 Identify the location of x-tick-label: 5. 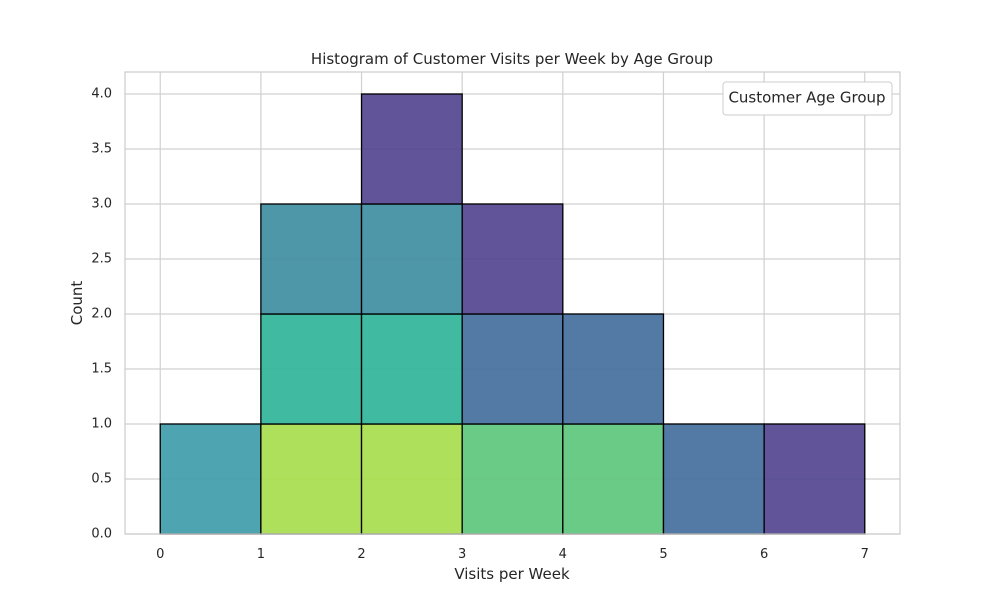
(663, 554).